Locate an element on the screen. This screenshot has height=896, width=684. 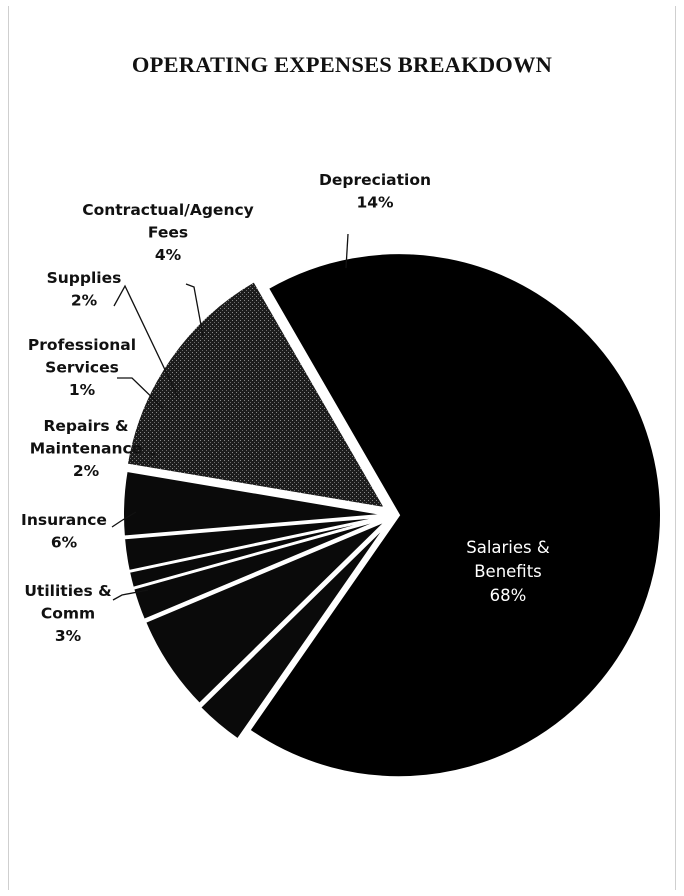
leader-lines is located at coordinates (230, 417).